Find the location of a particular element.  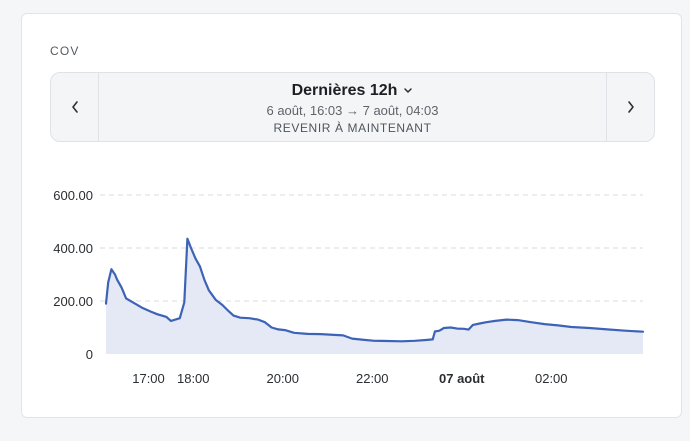

range-dropdown: Dernières 12h is located at coordinates (353, 91).